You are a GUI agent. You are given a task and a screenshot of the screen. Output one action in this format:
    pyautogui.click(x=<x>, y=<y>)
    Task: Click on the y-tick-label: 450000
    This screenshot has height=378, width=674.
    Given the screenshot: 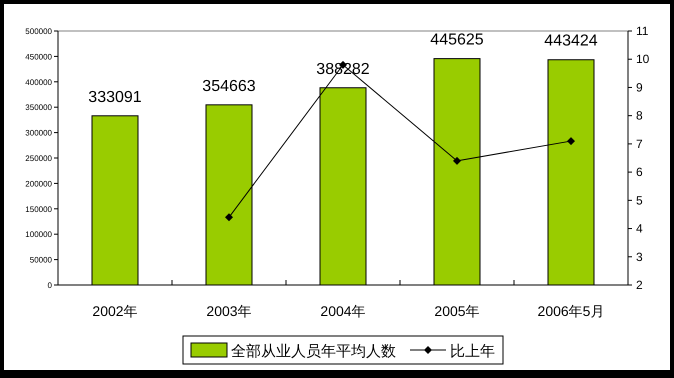 What is the action you would take?
    pyautogui.click(x=39, y=57)
    